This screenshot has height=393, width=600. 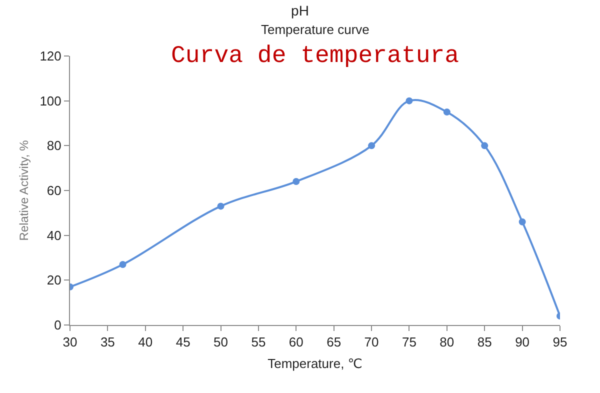 I want to click on x-tick-label: 45, so click(x=183, y=342).